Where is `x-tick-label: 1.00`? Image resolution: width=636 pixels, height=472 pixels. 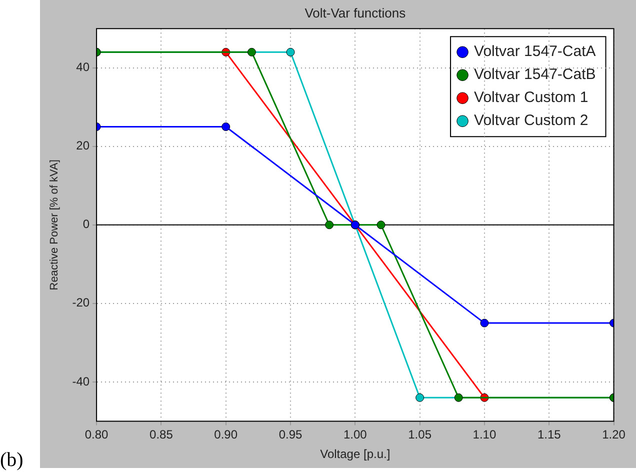
x-tick-label: 1.00 is located at coordinates (355, 435).